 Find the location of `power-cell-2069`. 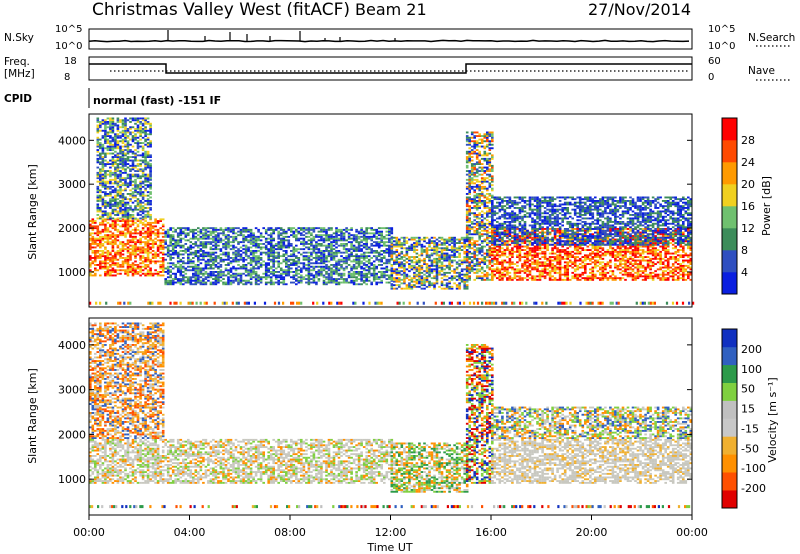

power-cell-2069 is located at coordinates (233, 268).